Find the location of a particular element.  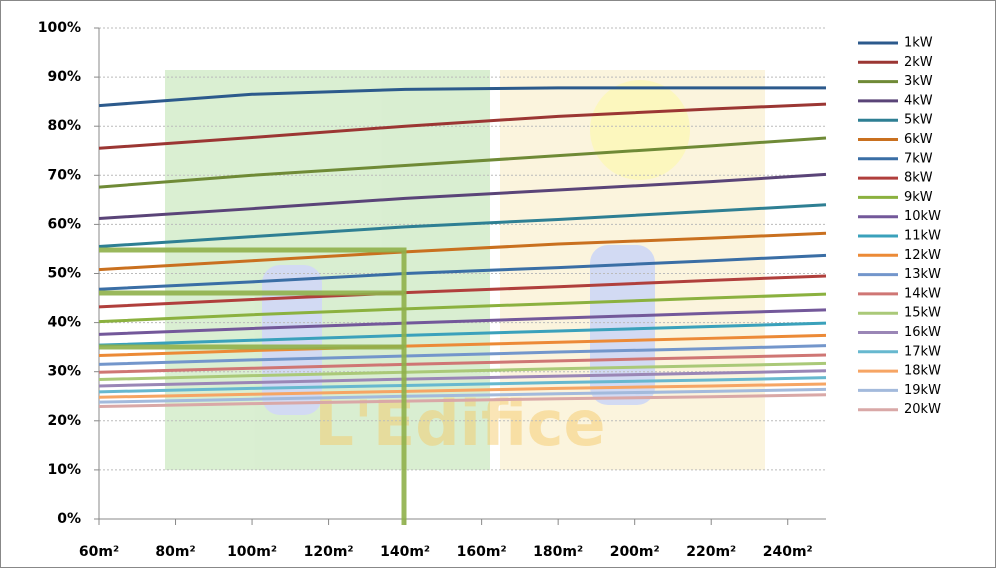

y-tick-label: 80% is located at coordinates (64, 126).